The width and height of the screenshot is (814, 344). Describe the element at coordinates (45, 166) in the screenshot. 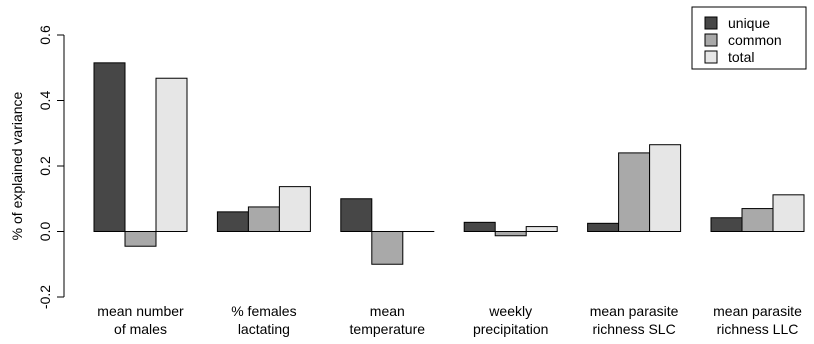

I see `y-tick-label: 0.2` at that location.